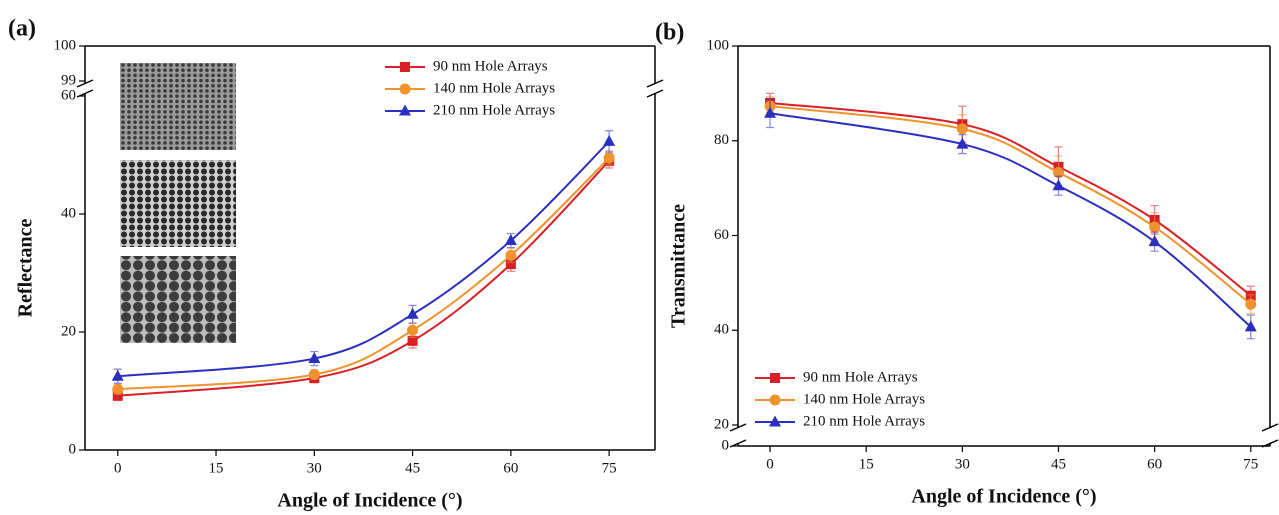 This screenshot has height=515, width=1279. What do you see at coordinates (669, 33) in the screenshot?
I see `panel-label: (b)` at bounding box center [669, 33].